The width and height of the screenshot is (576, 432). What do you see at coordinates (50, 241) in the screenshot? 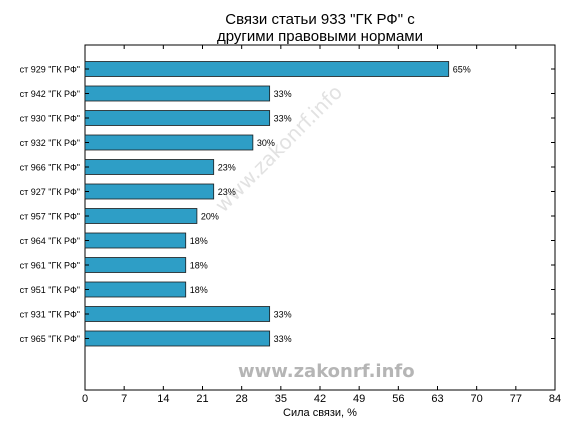
I see `category-label: ст 964 "ГК РФ"` at bounding box center [50, 241].